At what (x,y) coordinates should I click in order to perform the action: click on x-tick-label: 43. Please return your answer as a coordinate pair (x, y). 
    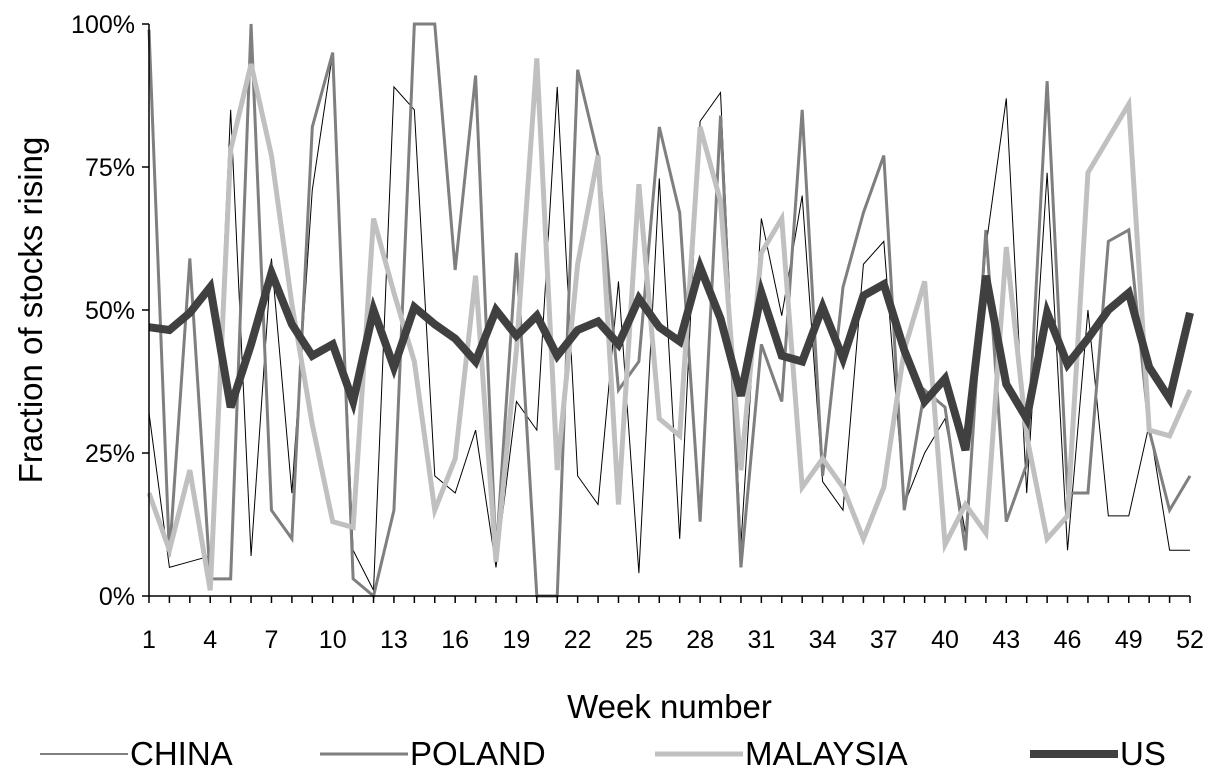
    Looking at the image, I should click on (1006, 640).